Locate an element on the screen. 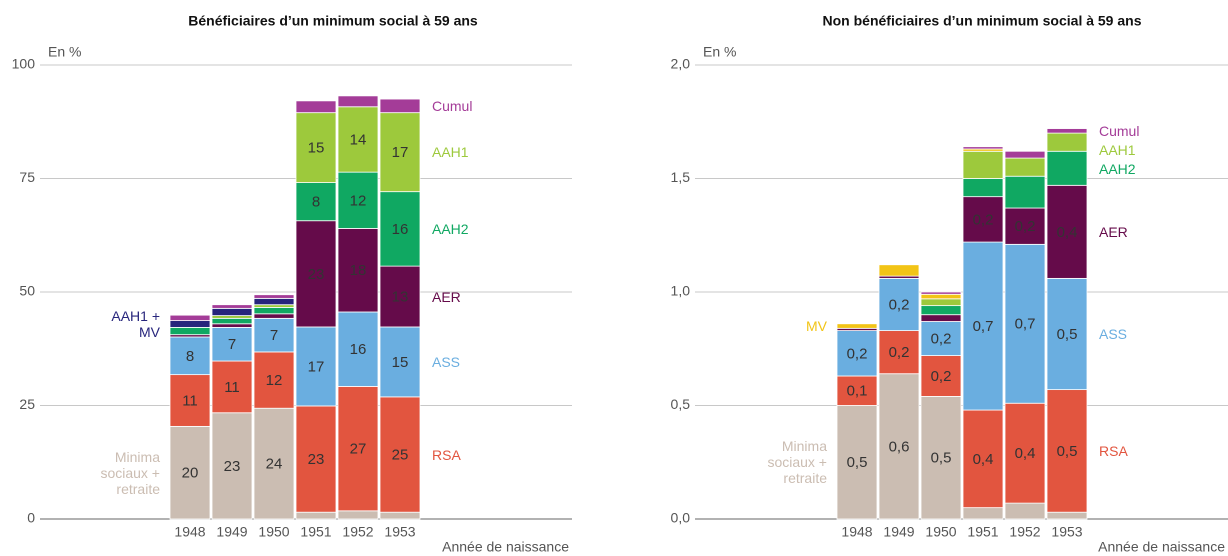 The height and width of the screenshot is (556, 1228). x-tick-label: 1949 is located at coordinates (231, 532).